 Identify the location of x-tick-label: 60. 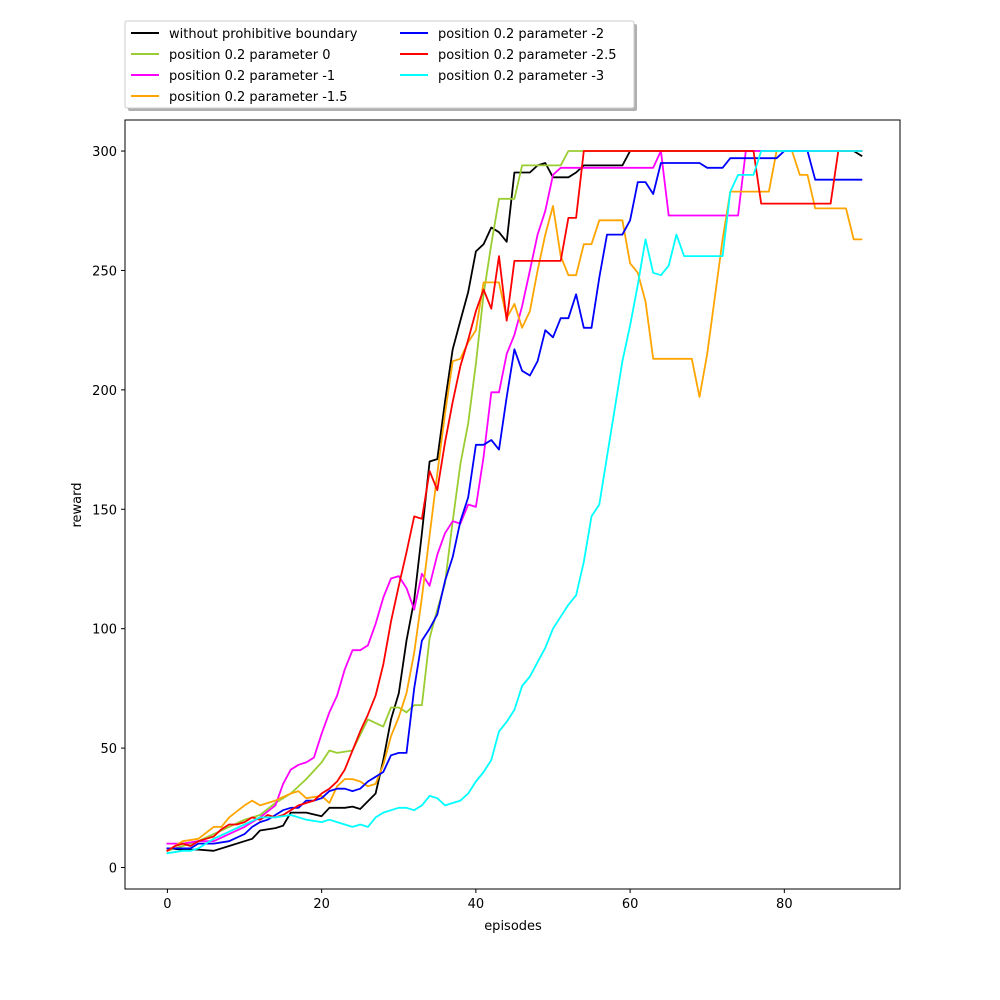
(630, 904).